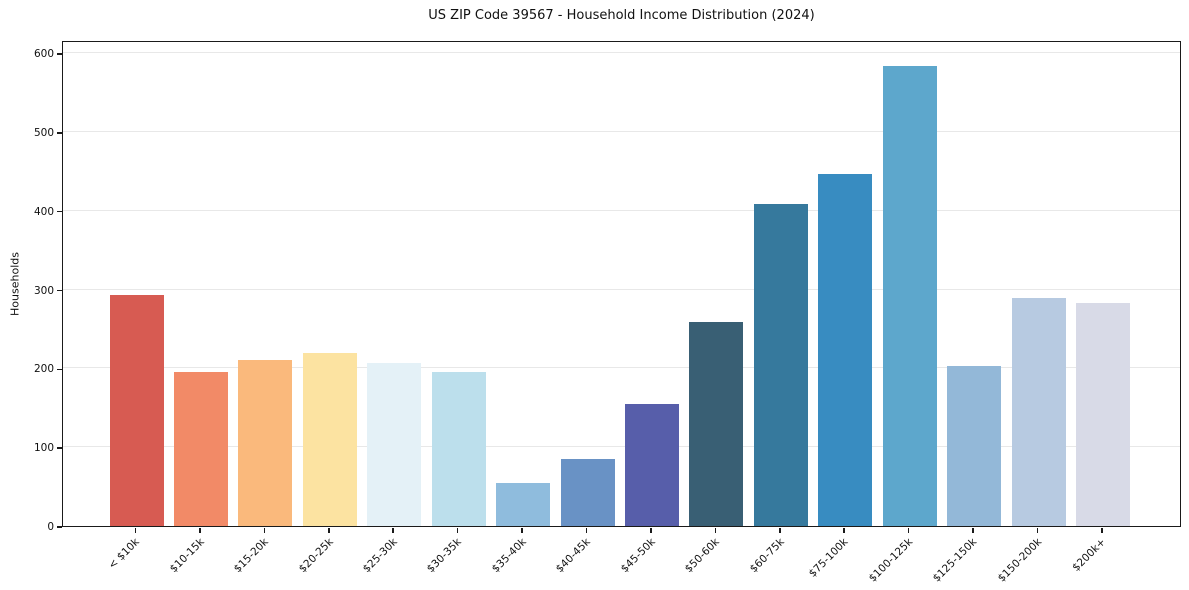  I want to click on bar-$150-200k, so click(1038, 412).